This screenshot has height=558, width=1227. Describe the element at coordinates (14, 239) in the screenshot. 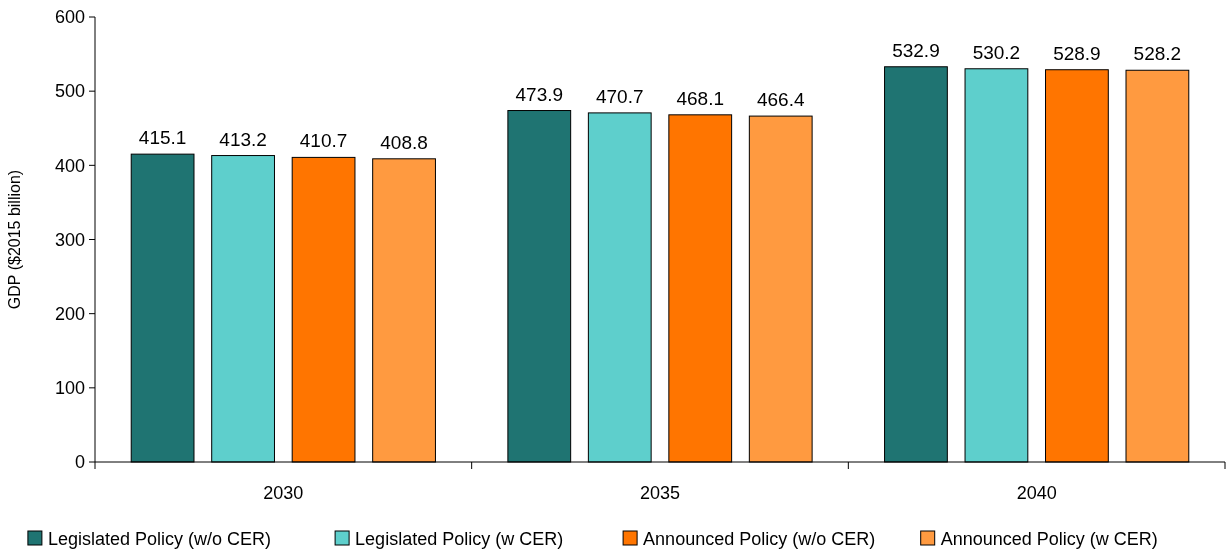

I see `y-axis-title: GDP ($2015 billion)` at that location.